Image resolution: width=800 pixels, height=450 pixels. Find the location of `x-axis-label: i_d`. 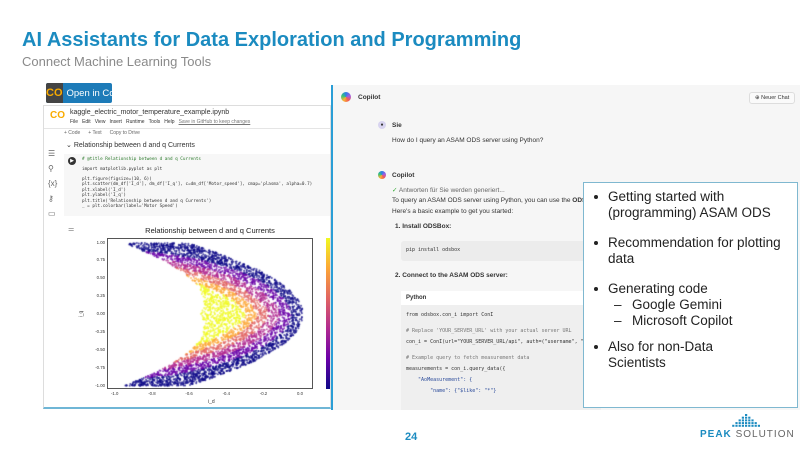

x-axis-label: i_d is located at coordinates (211, 402).